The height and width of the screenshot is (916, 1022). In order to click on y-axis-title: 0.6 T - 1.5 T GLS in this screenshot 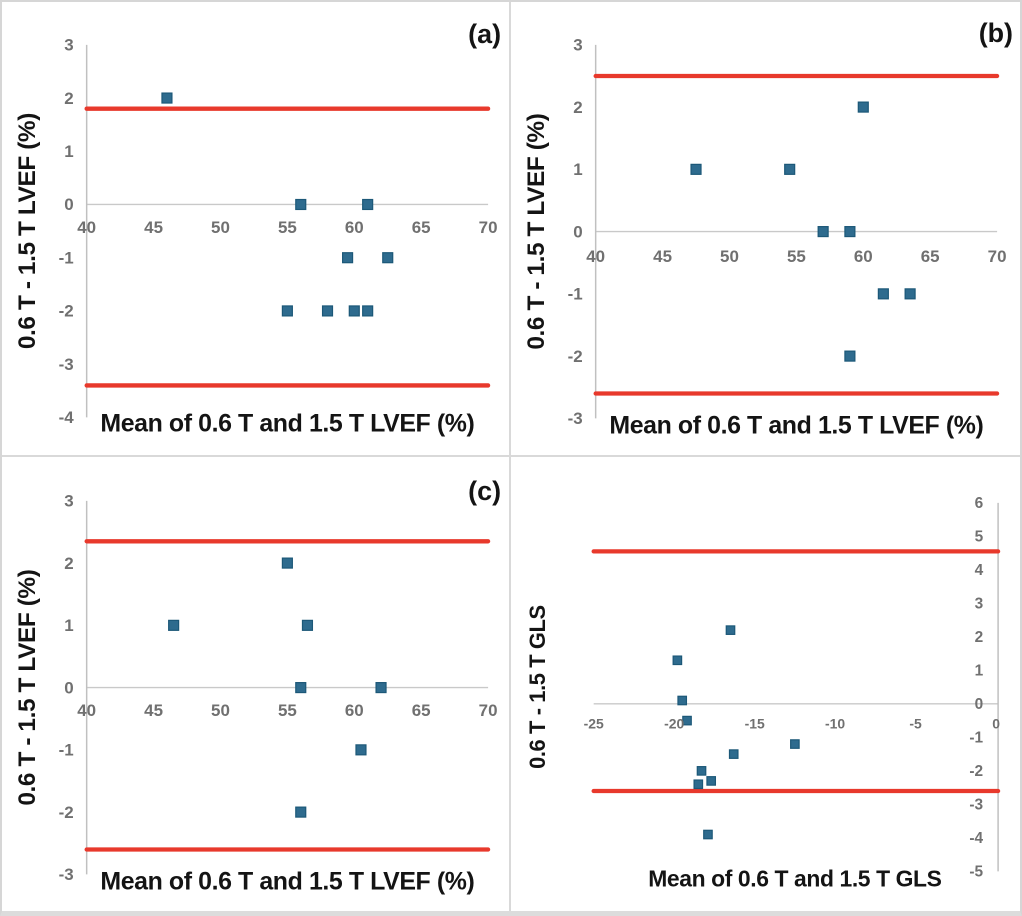, I will do `click(537, 687)`.